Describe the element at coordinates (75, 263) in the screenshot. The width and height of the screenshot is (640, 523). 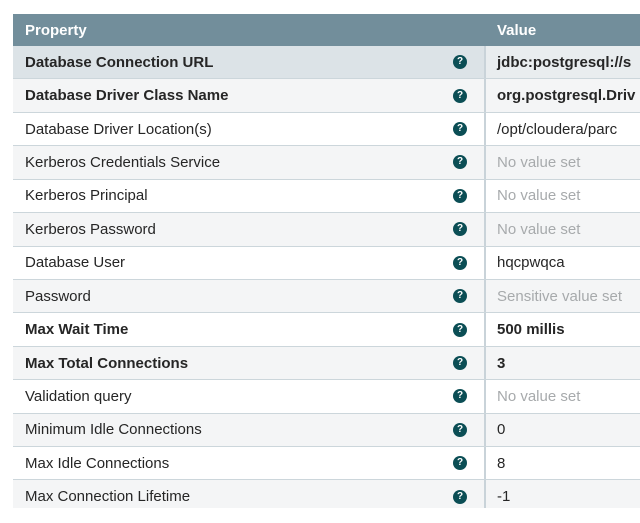
I see `property-label: Database User` at that location.